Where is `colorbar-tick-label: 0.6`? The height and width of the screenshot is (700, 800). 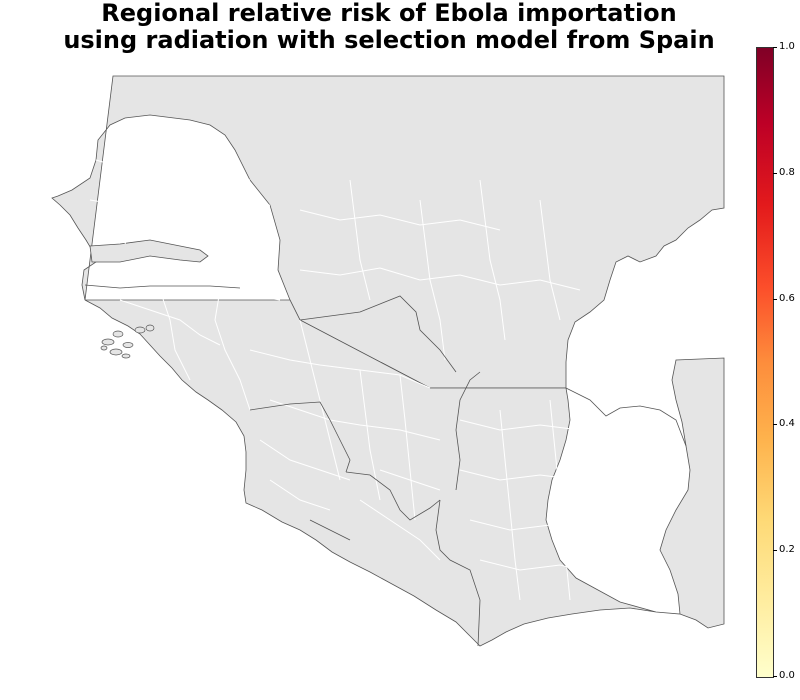
colorbar-tick-label: 0.6 is located at coordinates (787, 298).